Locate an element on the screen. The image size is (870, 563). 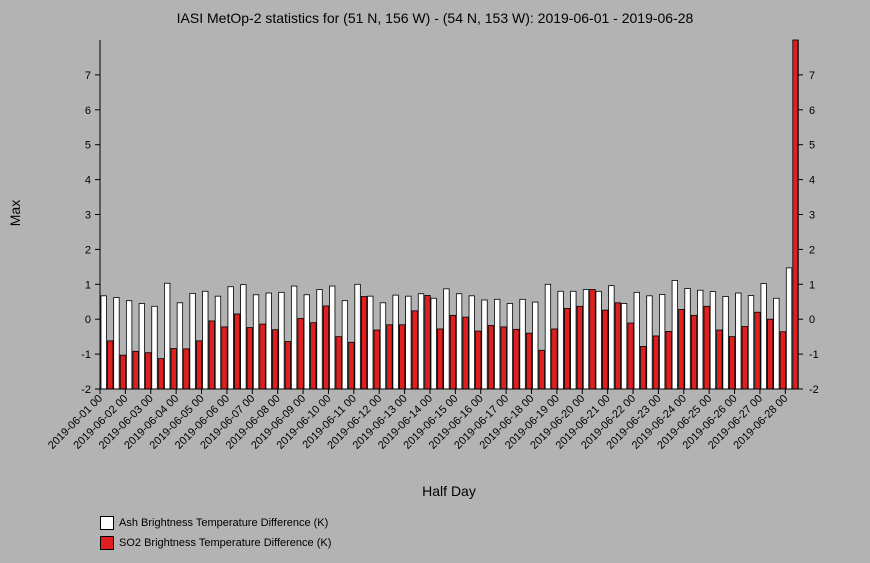
legend-swatch-ash is located at coordinates (107, 523).